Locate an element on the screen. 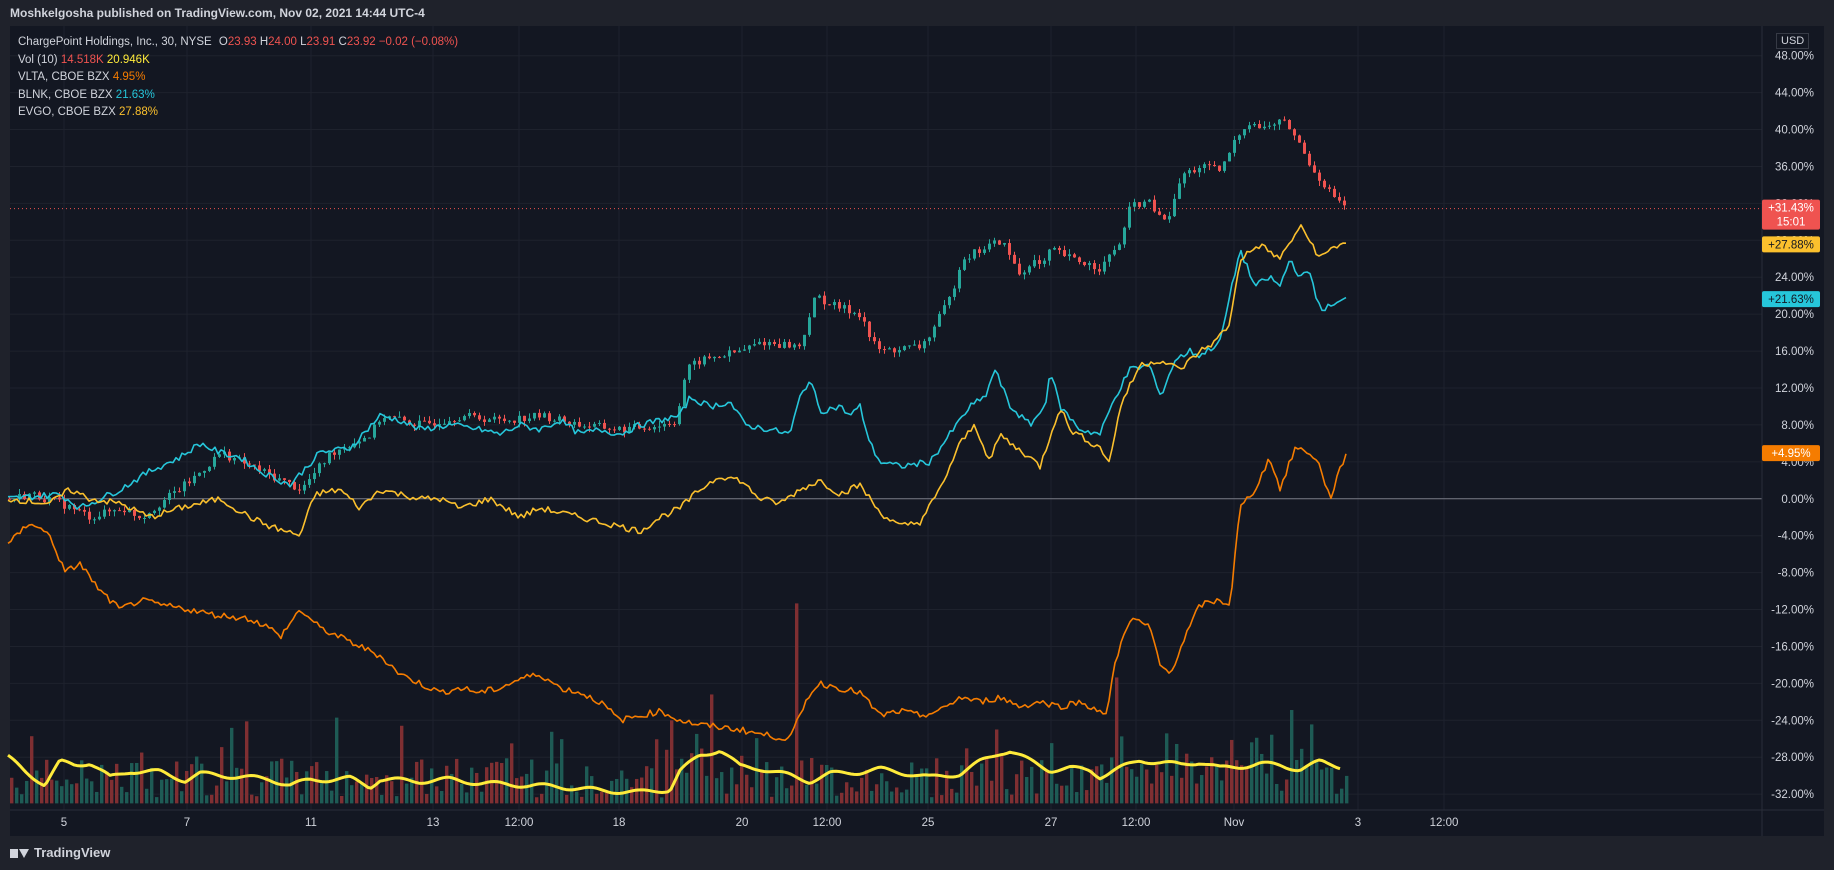 The height and width of the screenshot is (870, 1834). legend-vlta: VLTA, CBOE BZX 4.95% is located at coordinates (238, 78).